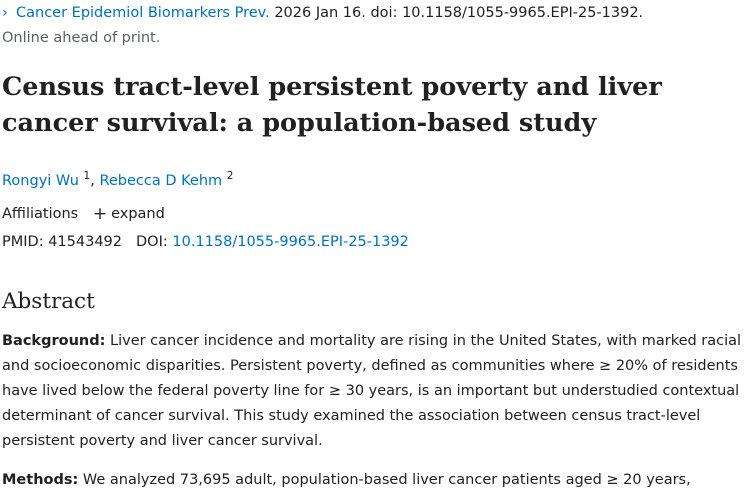 Image resolution: width=750 pixels, height=500 pixels. What do you see at coordinates (100, 214) in the screenshot?
I see `plus-icon: +` at bounding box center [100, 214].